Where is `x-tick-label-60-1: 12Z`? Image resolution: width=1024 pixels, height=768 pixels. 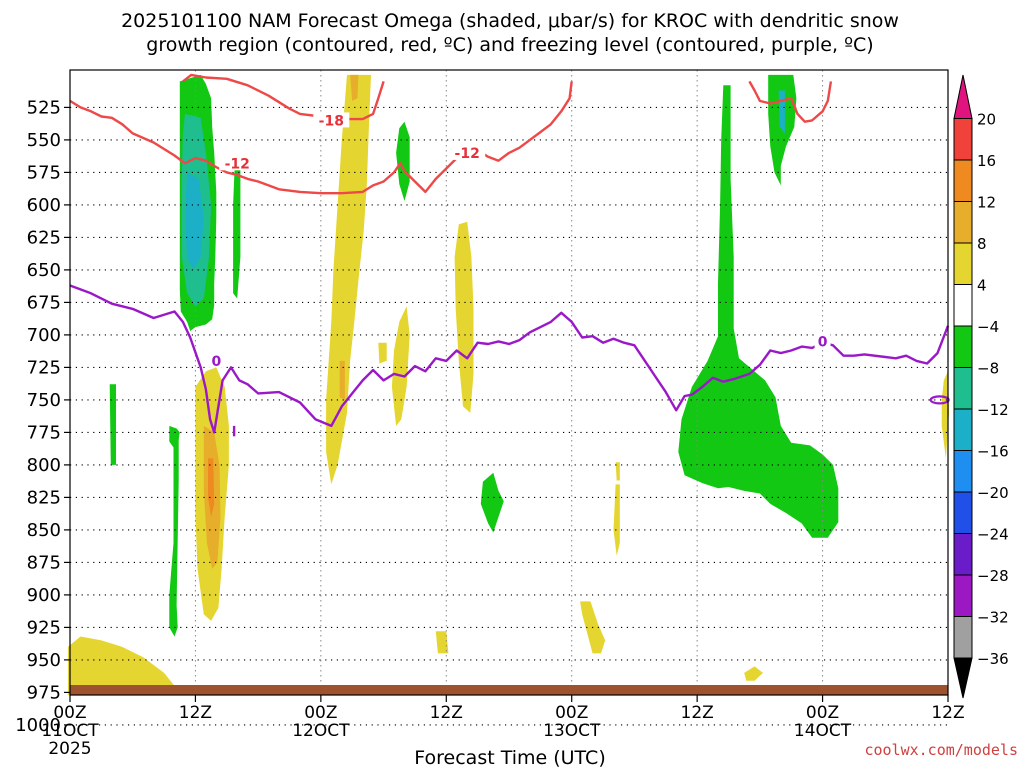
x-tick-label-60-1: 12Z is located at coordinates (697, 713).